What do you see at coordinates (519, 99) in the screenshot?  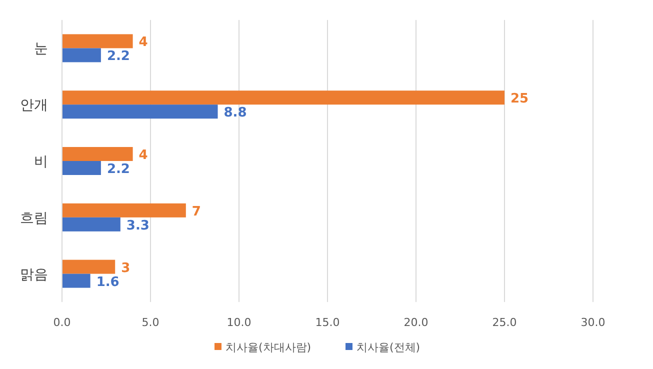 I see `data-label: 25` at bounding box center [519, 99].